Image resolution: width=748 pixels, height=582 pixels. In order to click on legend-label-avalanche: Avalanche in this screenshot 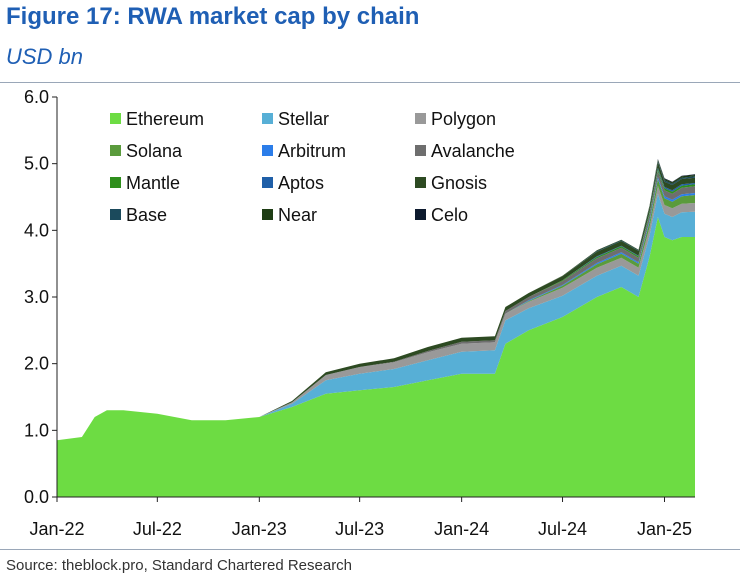, I will do `click(473, 151)`.